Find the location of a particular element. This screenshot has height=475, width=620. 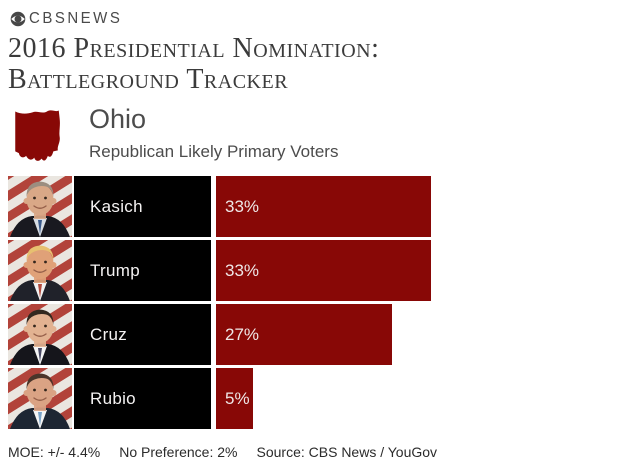

candidate-name: Cruz is located at coordinates (109, 334).